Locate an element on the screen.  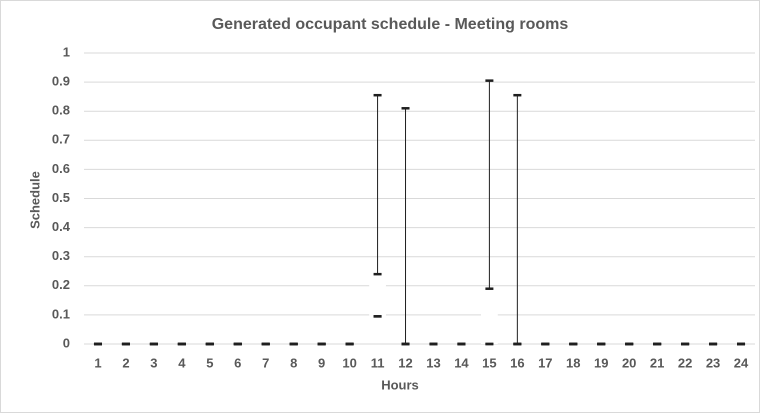
x-tick-label: 4 is located at coordinates (182, 362).